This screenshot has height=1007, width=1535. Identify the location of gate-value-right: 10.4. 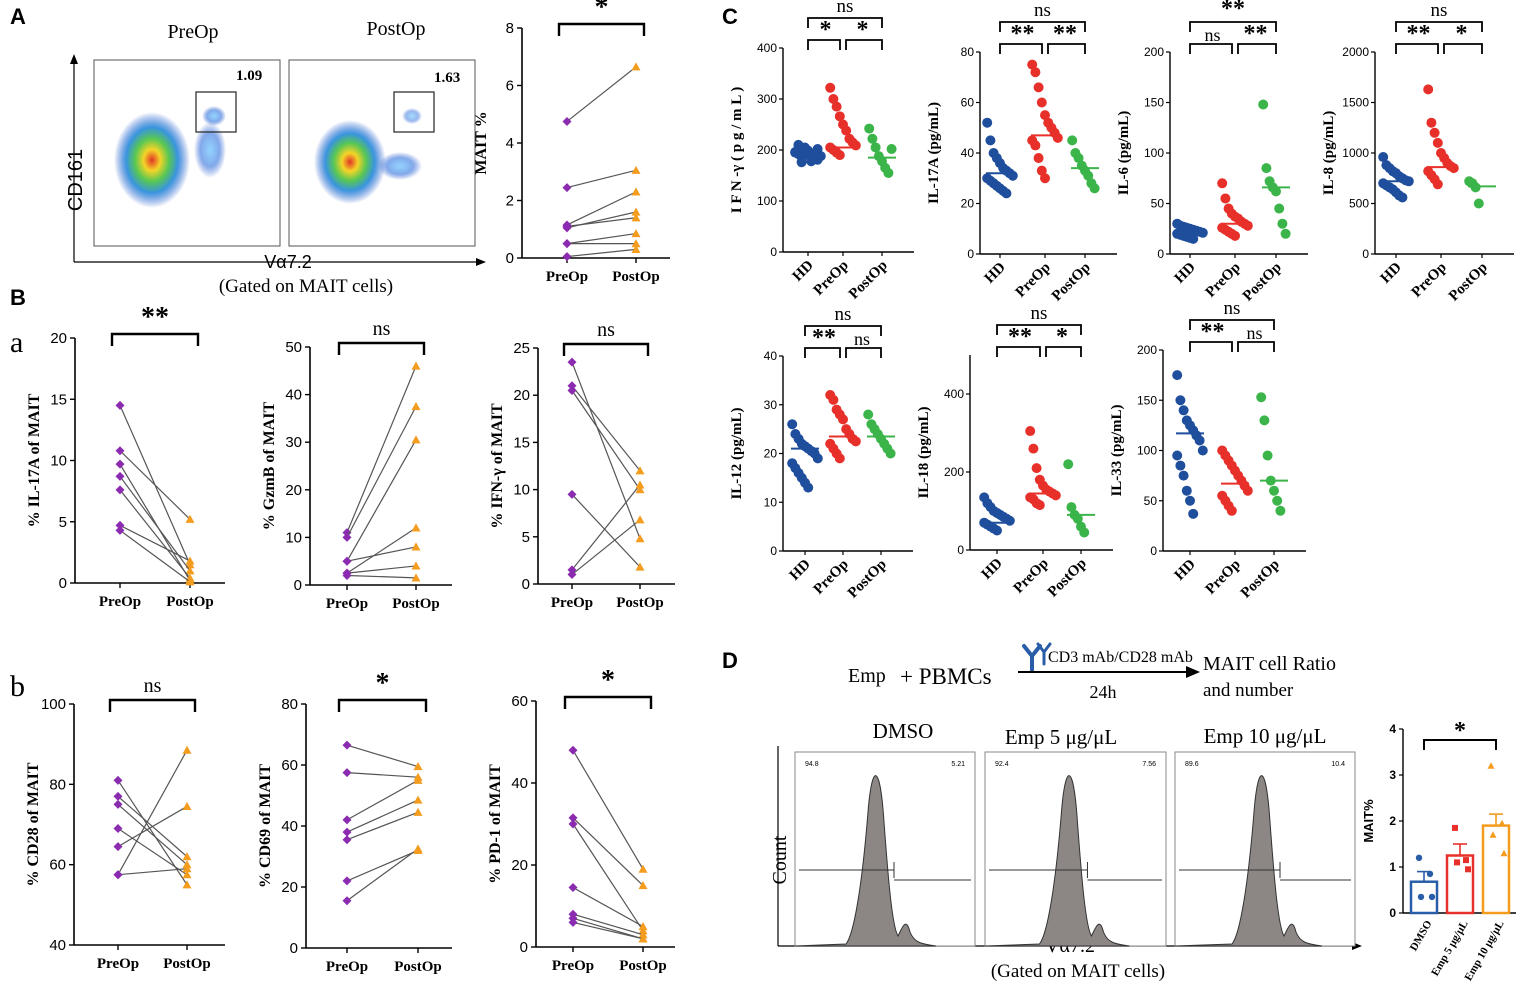
(1338, 764).